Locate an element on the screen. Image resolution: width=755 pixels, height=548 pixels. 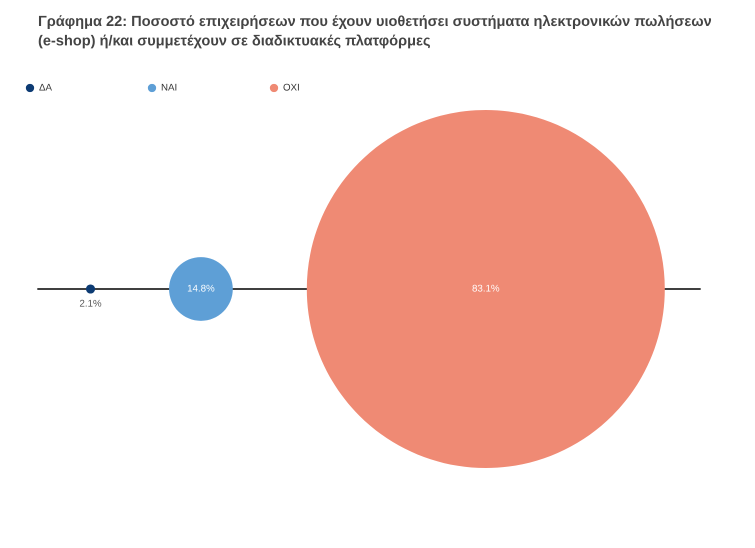
data-label: 2.1% is located at coordinates (91, 303).